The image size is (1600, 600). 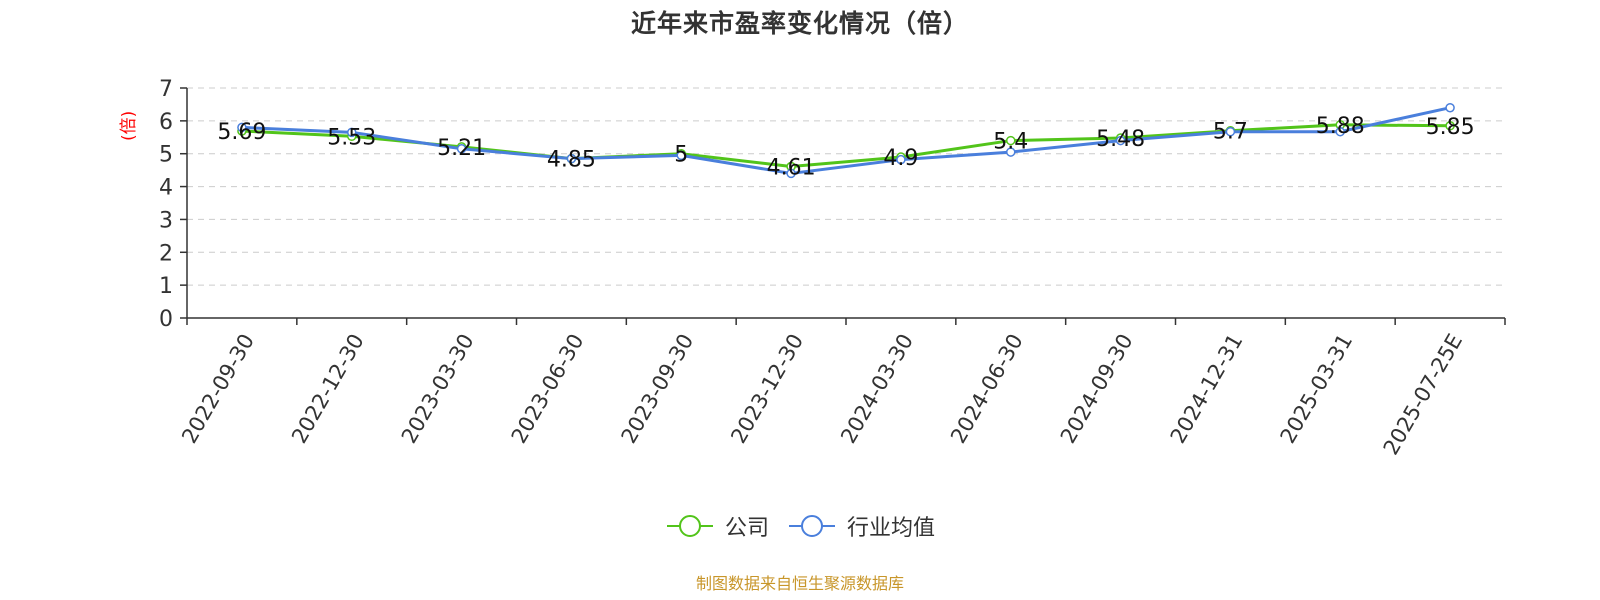 I want to click on legend-industry-icon, so click(x=812, y=526).